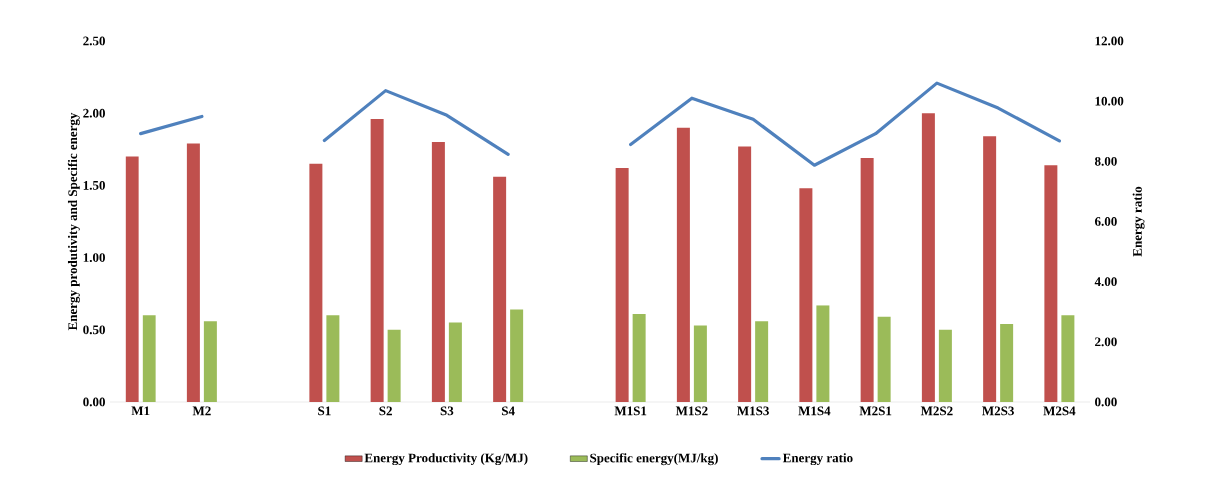 The image size is (1206, 499). I want to click on y2-tick-label: 12.00, so click(1109, 41).